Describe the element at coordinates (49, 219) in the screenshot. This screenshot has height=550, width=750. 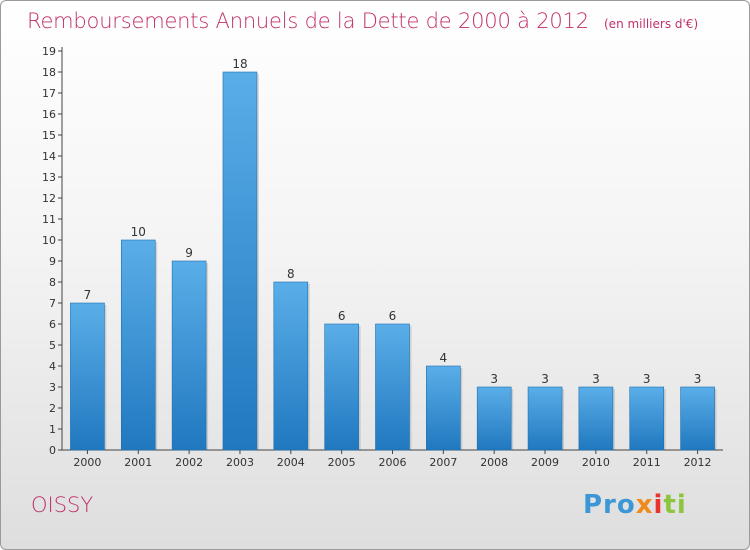
I see `y-tick-label: 11` at that location.